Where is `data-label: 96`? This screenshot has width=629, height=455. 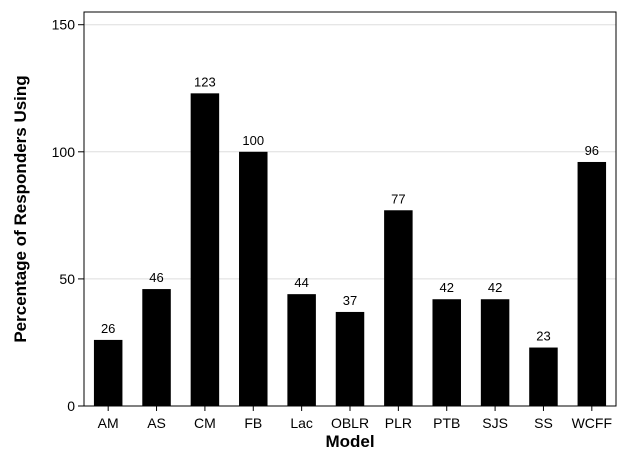 data-label: 96 is located at coordinates (592, 150).